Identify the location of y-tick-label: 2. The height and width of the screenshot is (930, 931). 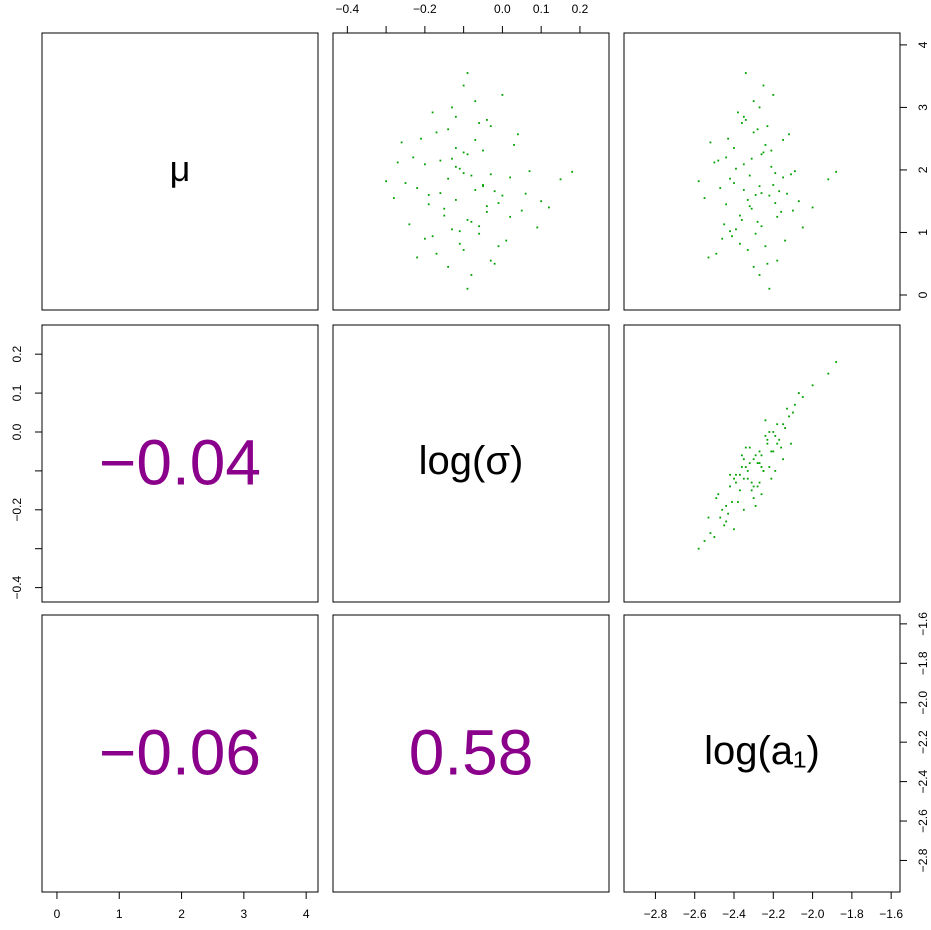
(923, 169).